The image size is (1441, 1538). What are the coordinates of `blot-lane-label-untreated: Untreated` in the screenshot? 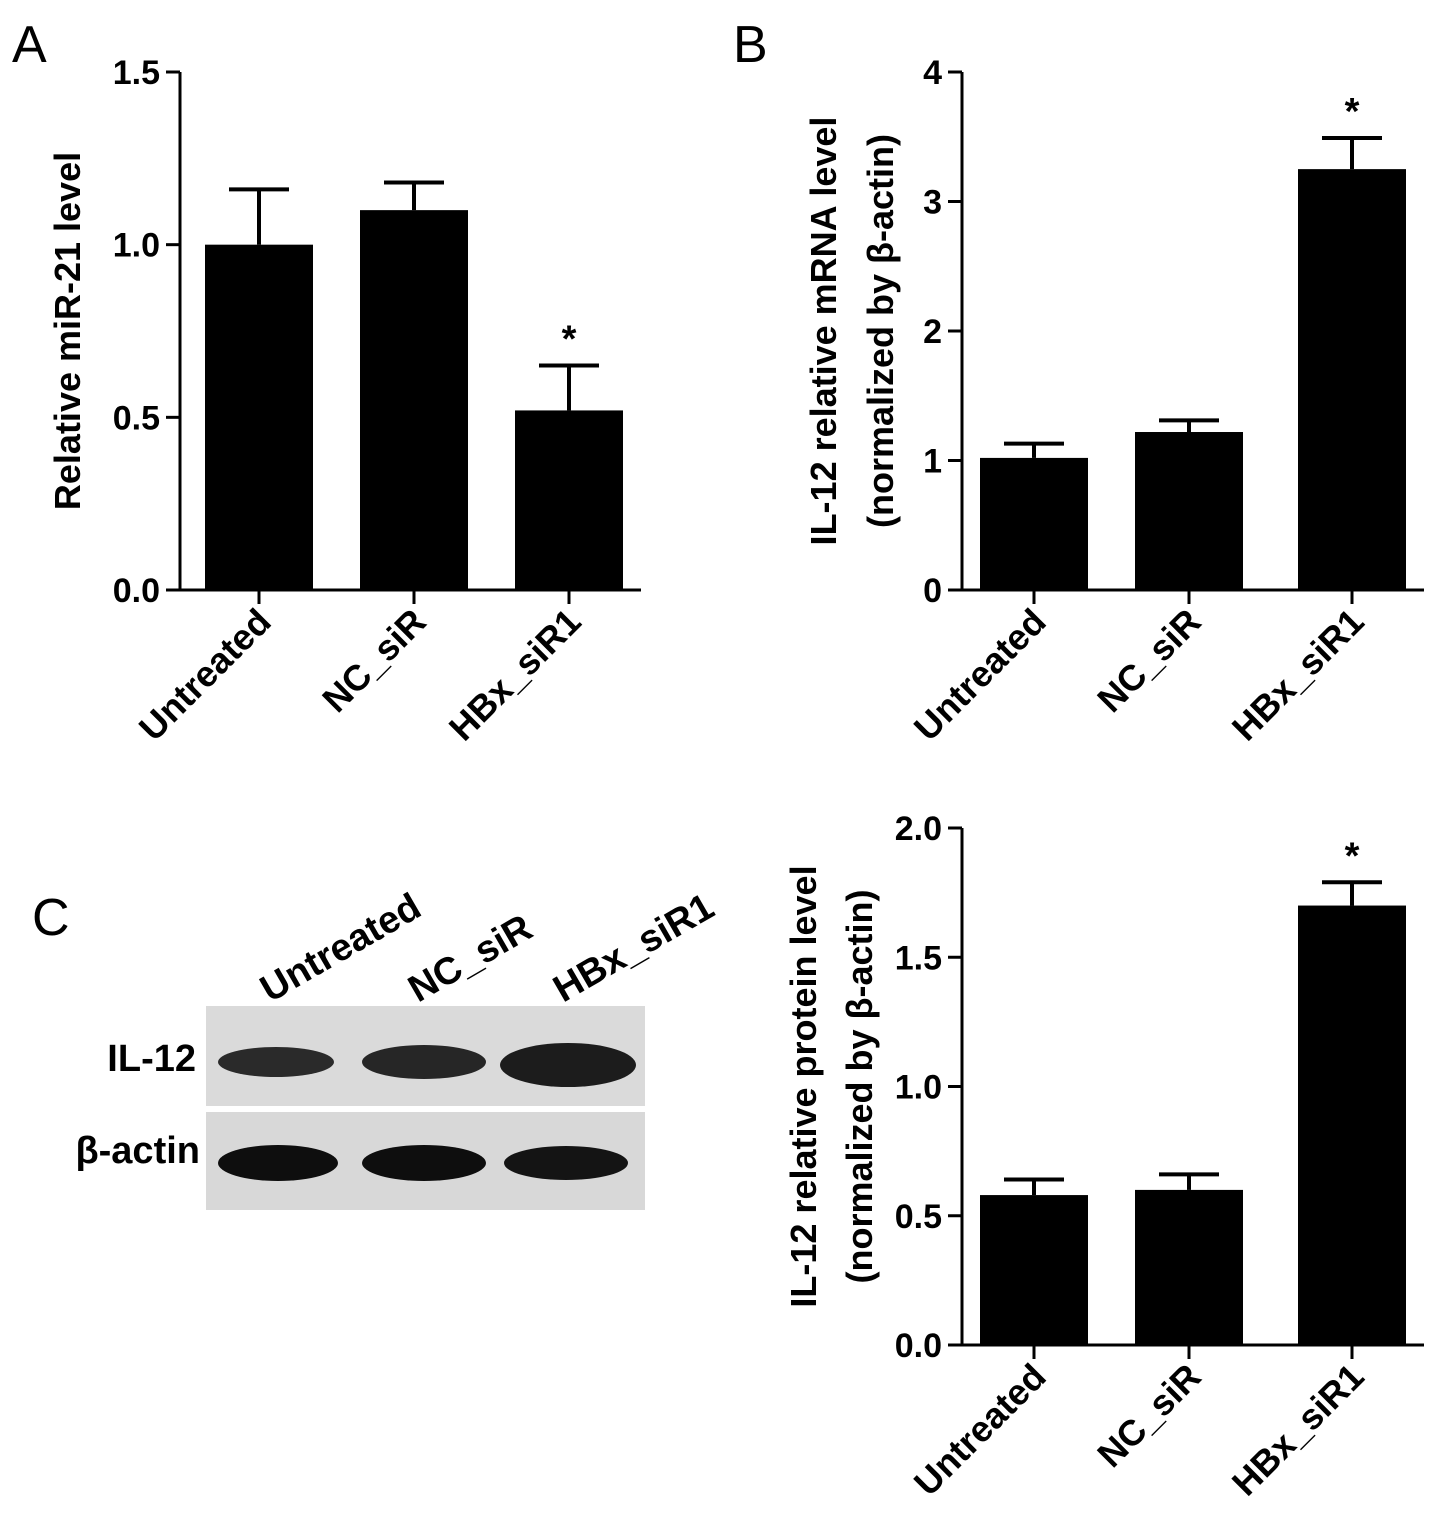 It's located at (341, 948).